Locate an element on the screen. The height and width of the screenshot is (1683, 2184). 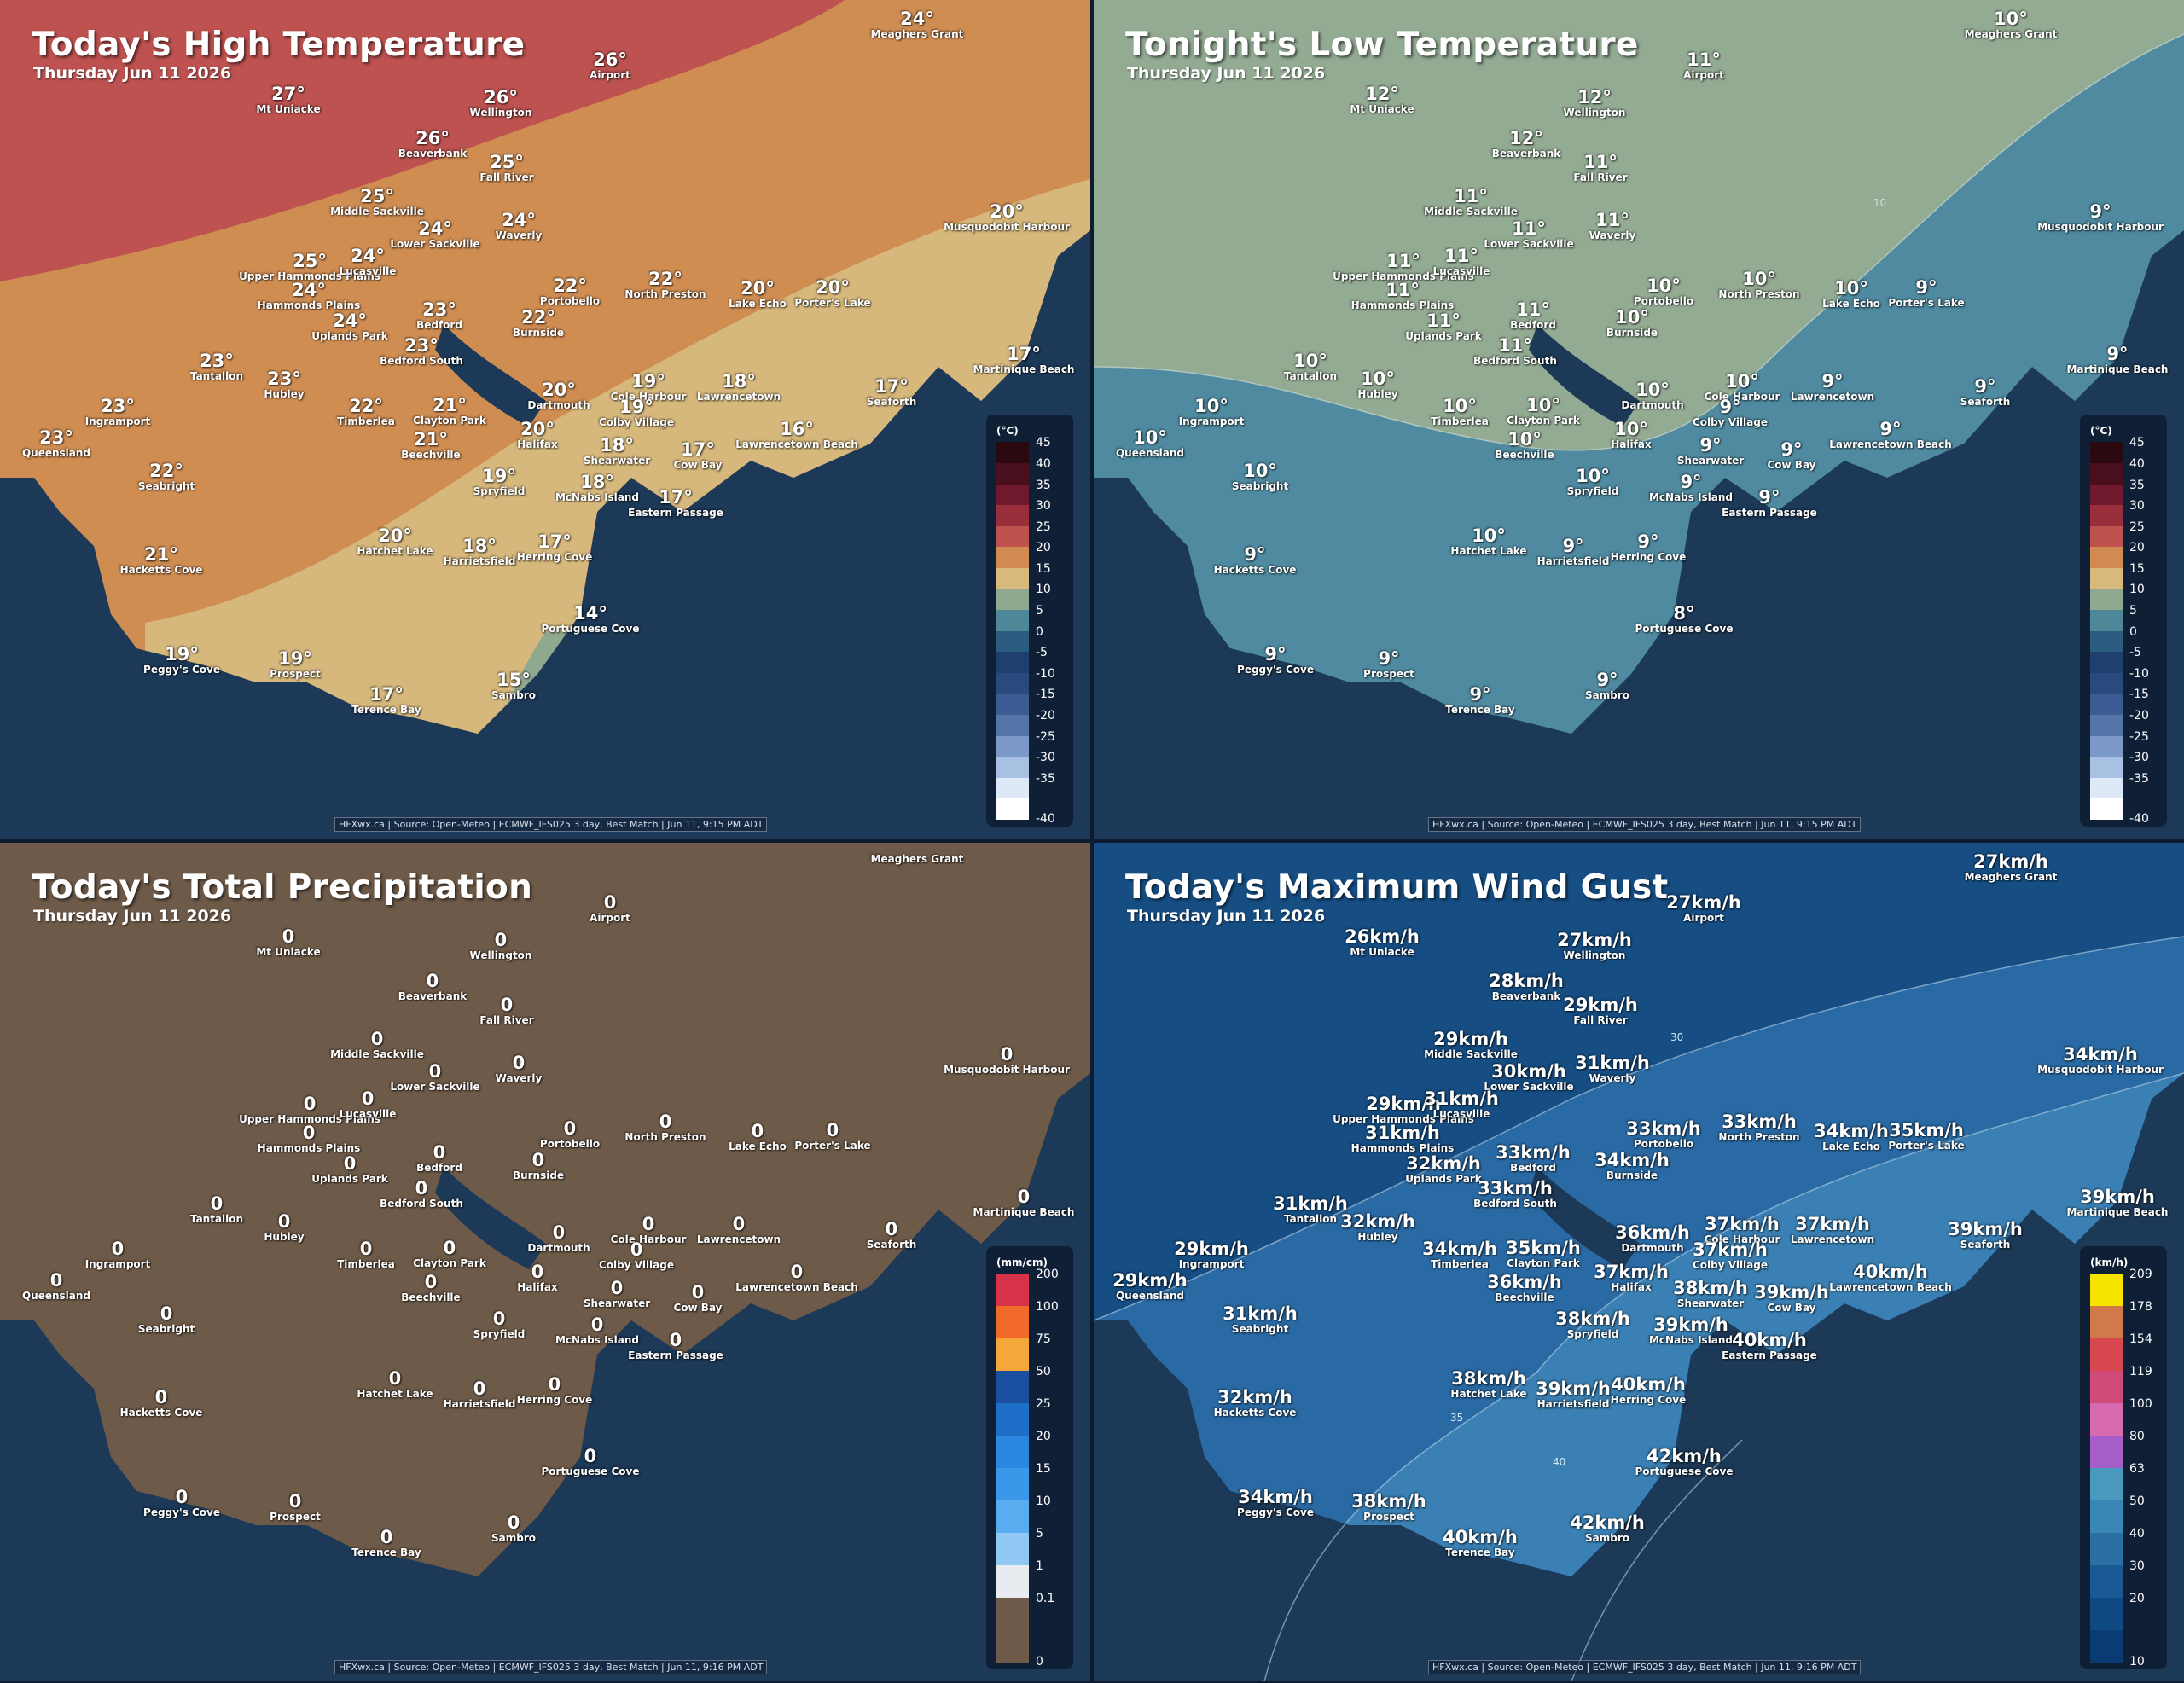
map-location-label: 18° McNabs Island is located at coordinates (597, 488).